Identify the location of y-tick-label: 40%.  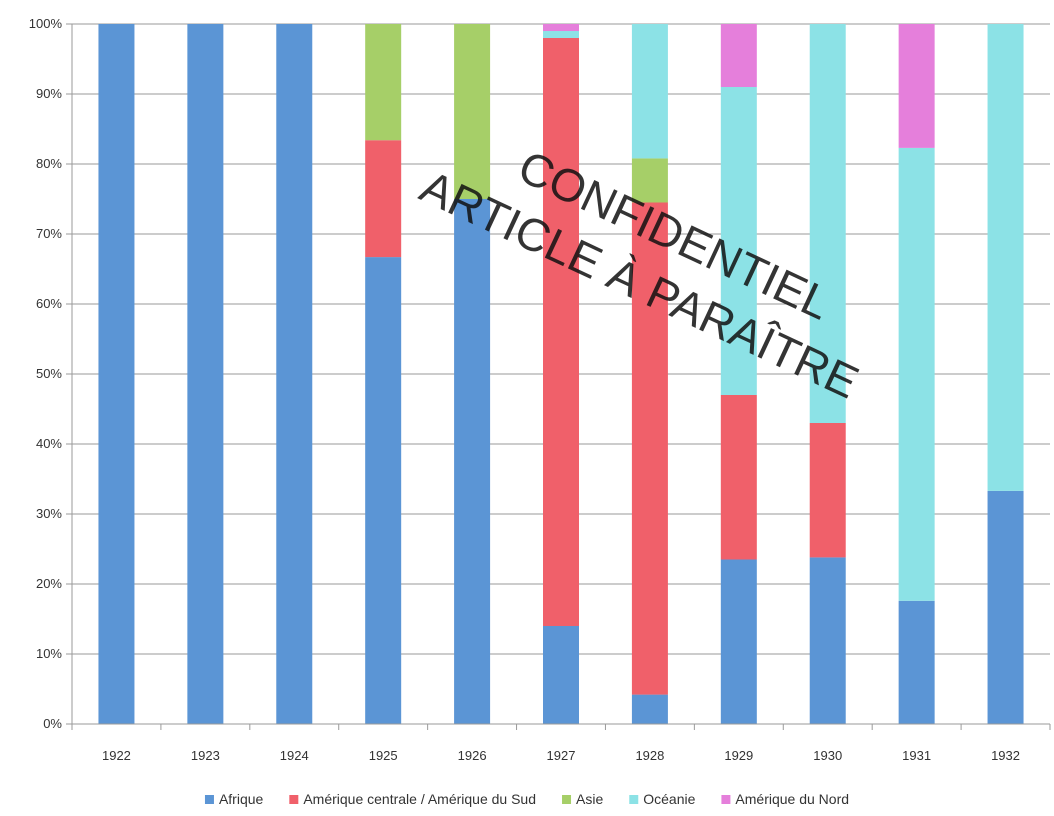
(49, 443).